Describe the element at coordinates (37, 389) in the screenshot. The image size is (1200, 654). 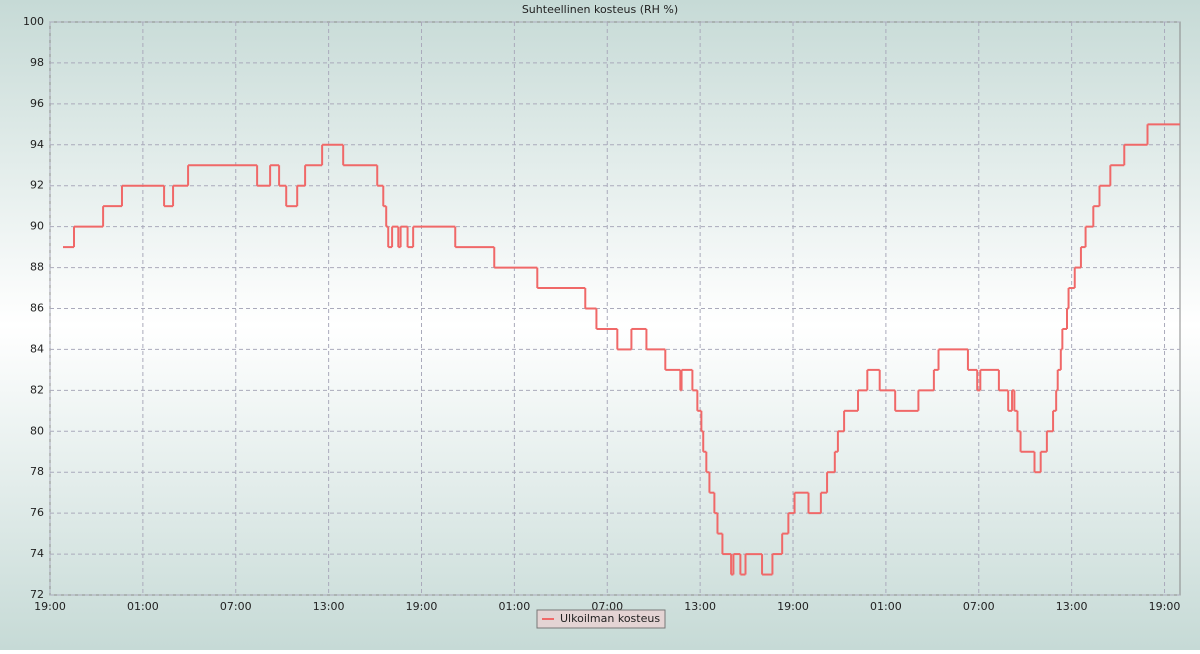
I see `y-tick-label: 82` at that location.